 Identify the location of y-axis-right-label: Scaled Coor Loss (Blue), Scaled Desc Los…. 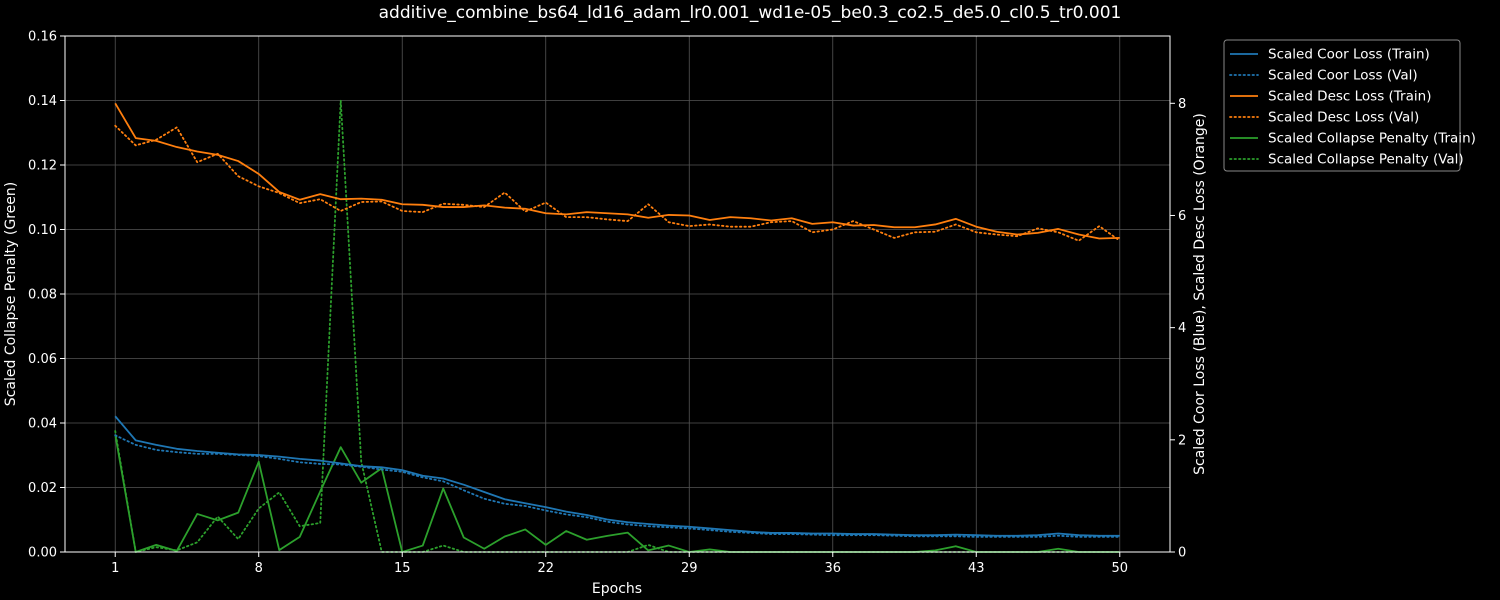
(1200, 294).